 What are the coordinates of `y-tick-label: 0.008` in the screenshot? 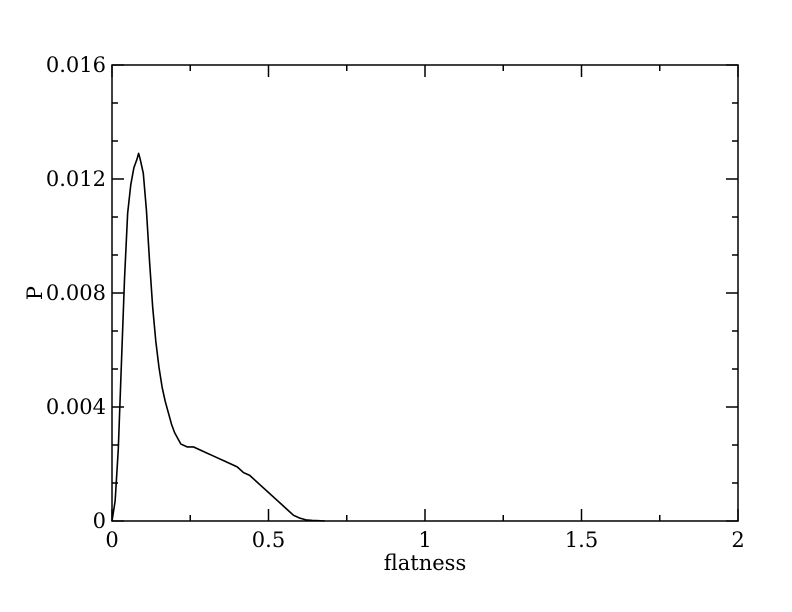 It's located at (76, 293).